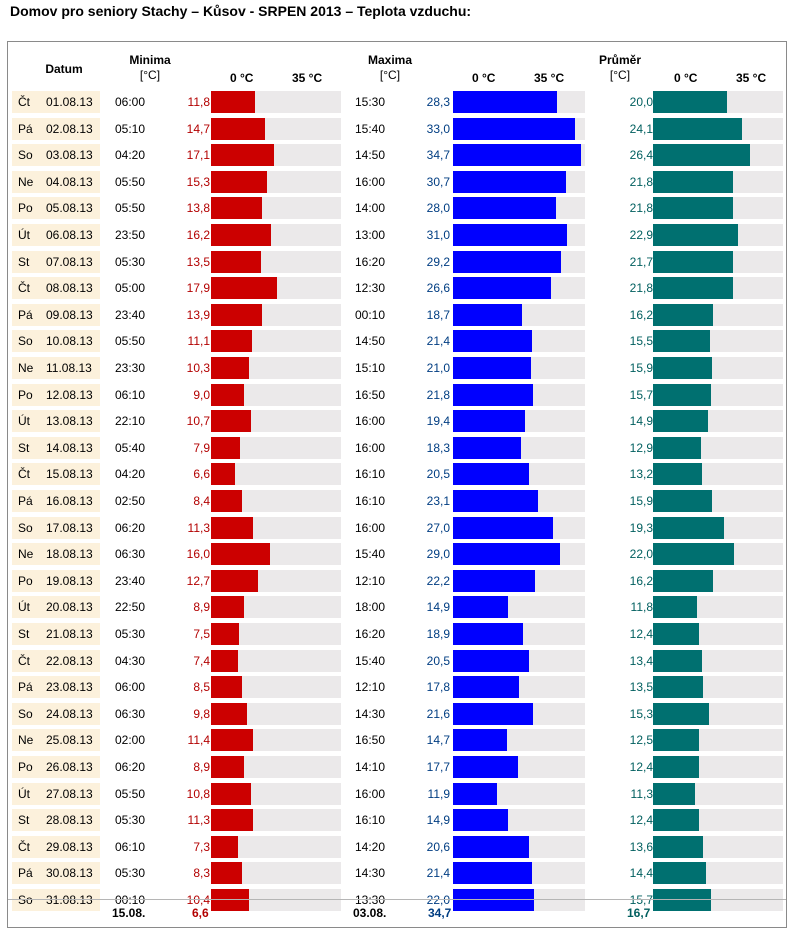 The image size is (800, 945). I want to click on max-value: 28,3, so click(438, 102).